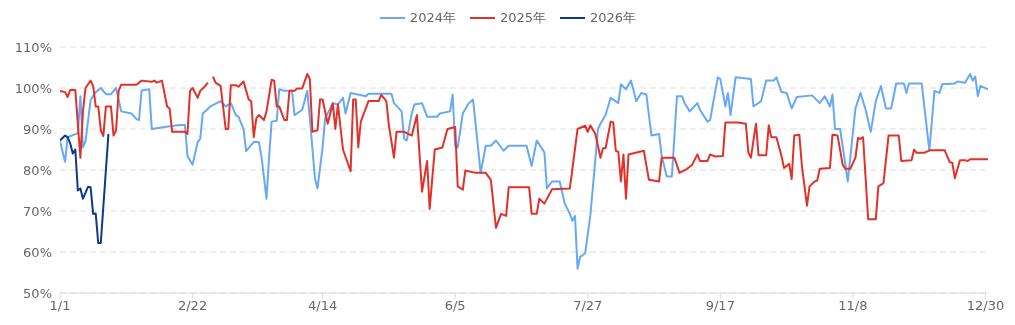 Image resolution: width=1015 pixels, height=325 pixels. What do you see at coordinates (985, 306) in the screenshot?
I see `x-tick-label: 12/30` at bounding box center [985, 306].